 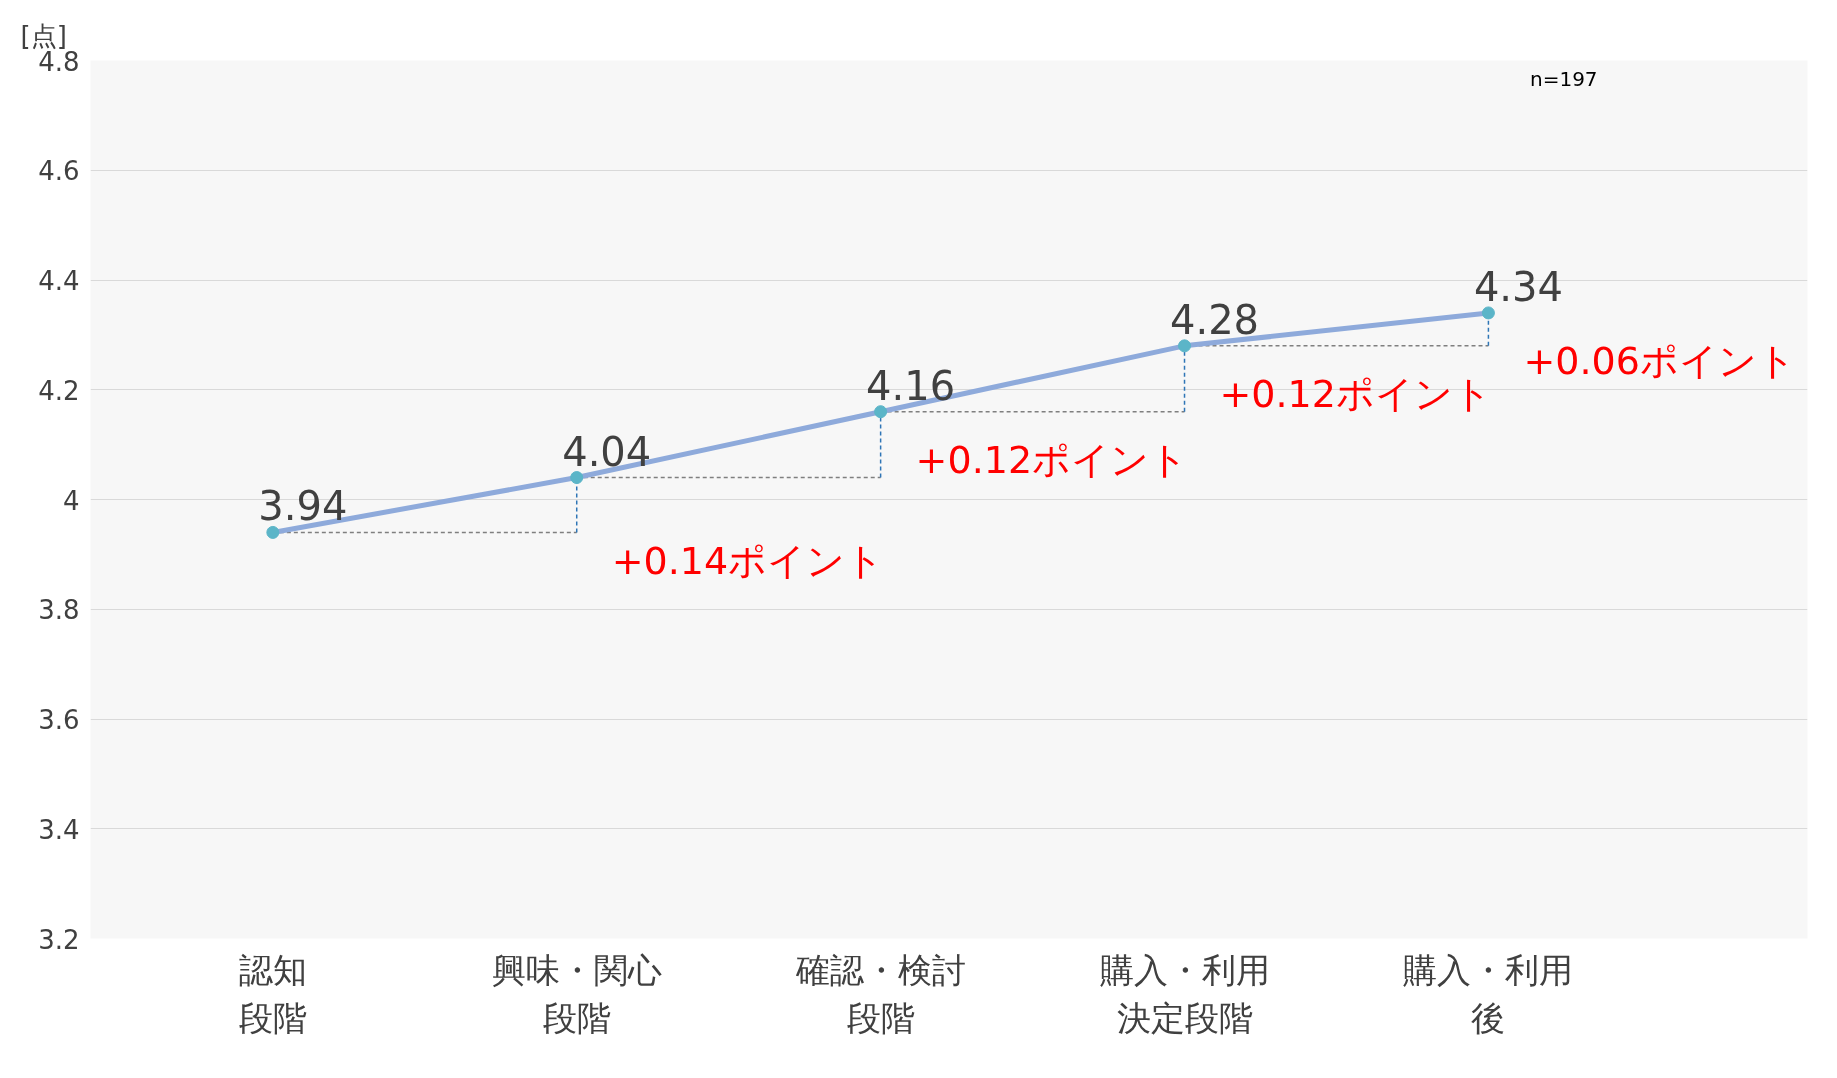 I want to click on y-tick-label: 3.2, so click(x=59, y=939).